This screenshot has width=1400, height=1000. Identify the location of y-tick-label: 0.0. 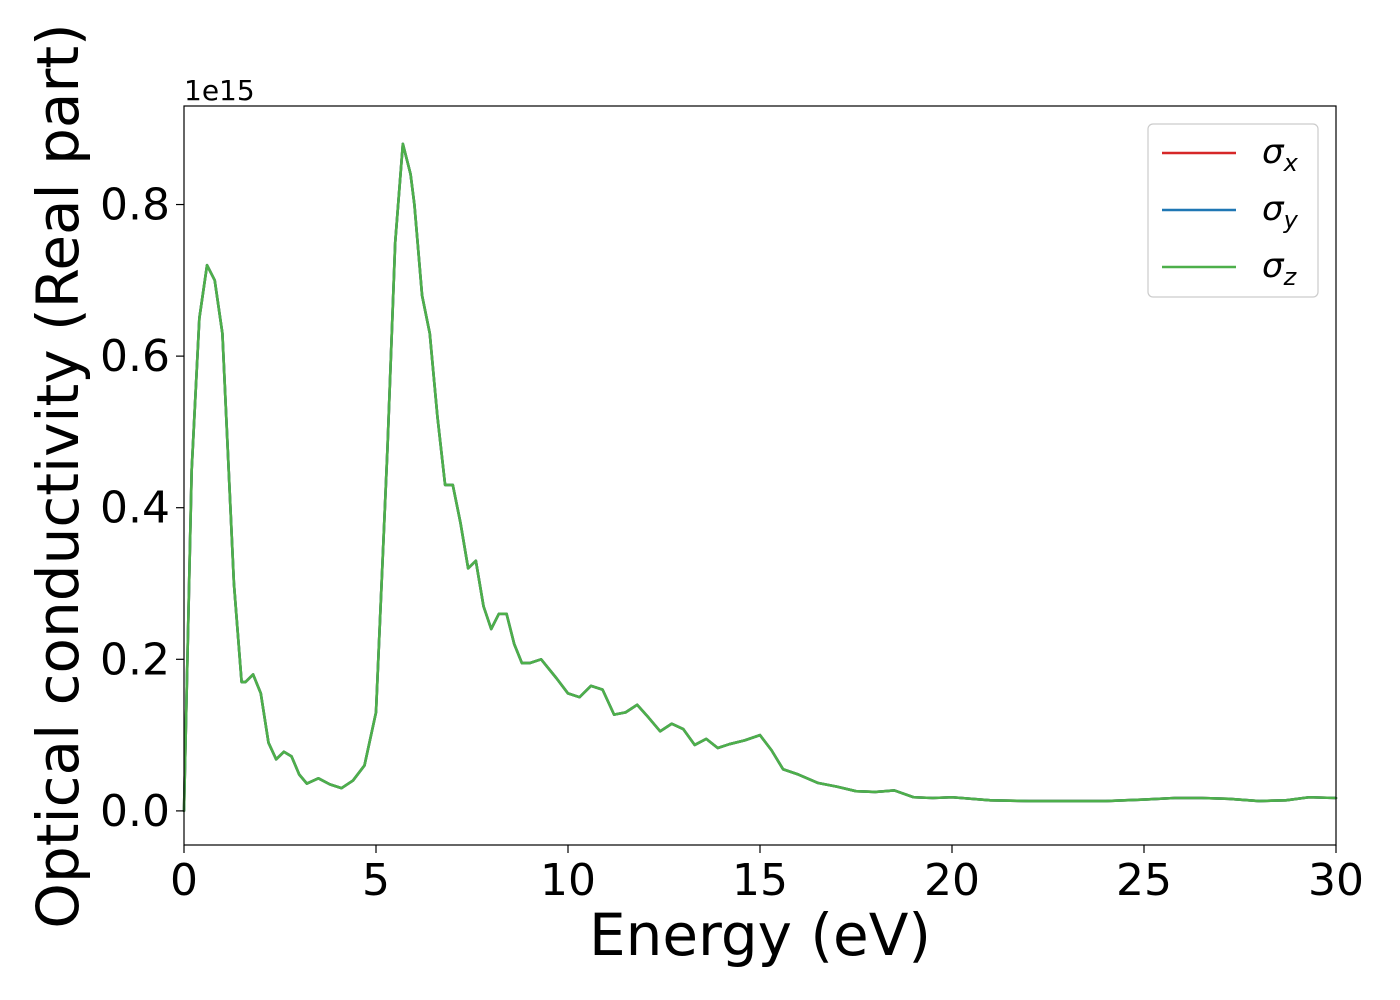
(135, 811).